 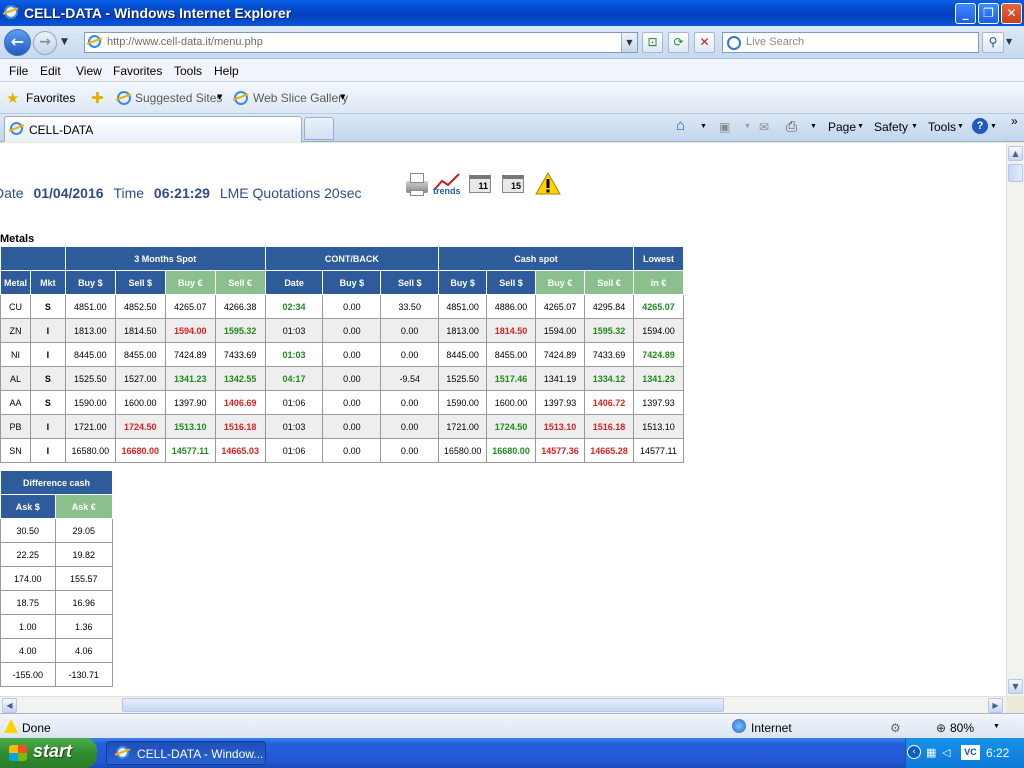 What do you see at coordinates (511, 402) in the screenshot?
I see `table-cell: 1600.00` at bounding box center [511, 402].